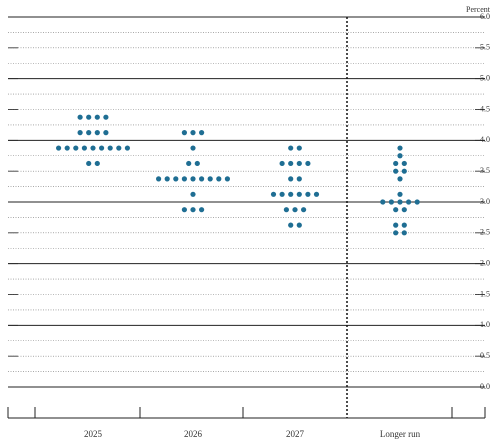  I want to click on y-tick-label: 2.5, so click(485, 232).